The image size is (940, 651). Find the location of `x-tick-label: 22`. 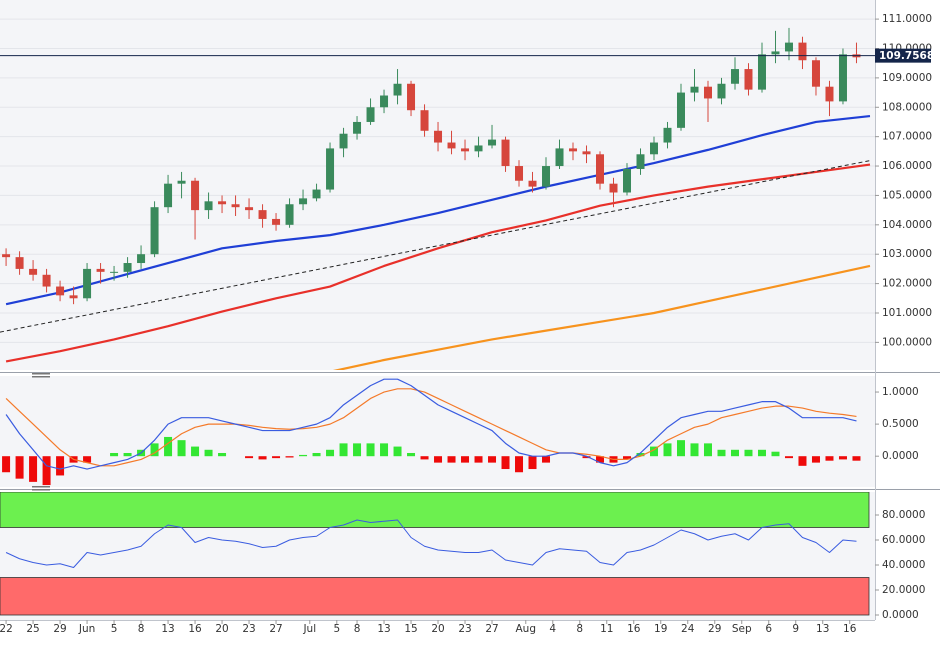

x-tick-label: 22 is located at coordinates (6, 629).